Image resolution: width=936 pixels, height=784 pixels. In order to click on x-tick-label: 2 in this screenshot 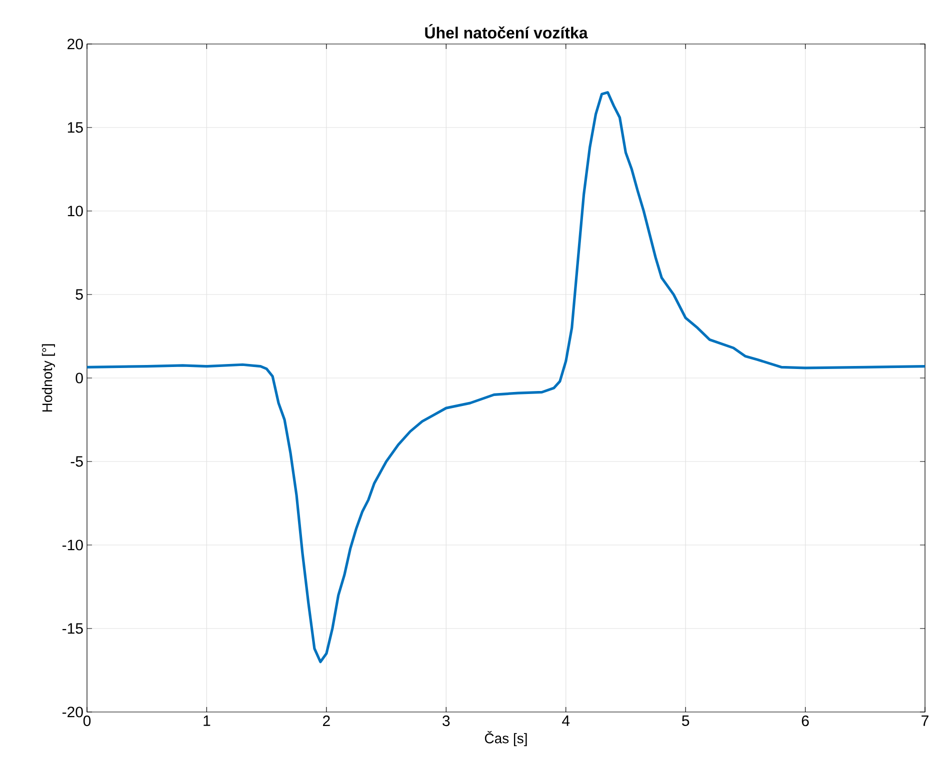, I will do `click(326, 721)`.